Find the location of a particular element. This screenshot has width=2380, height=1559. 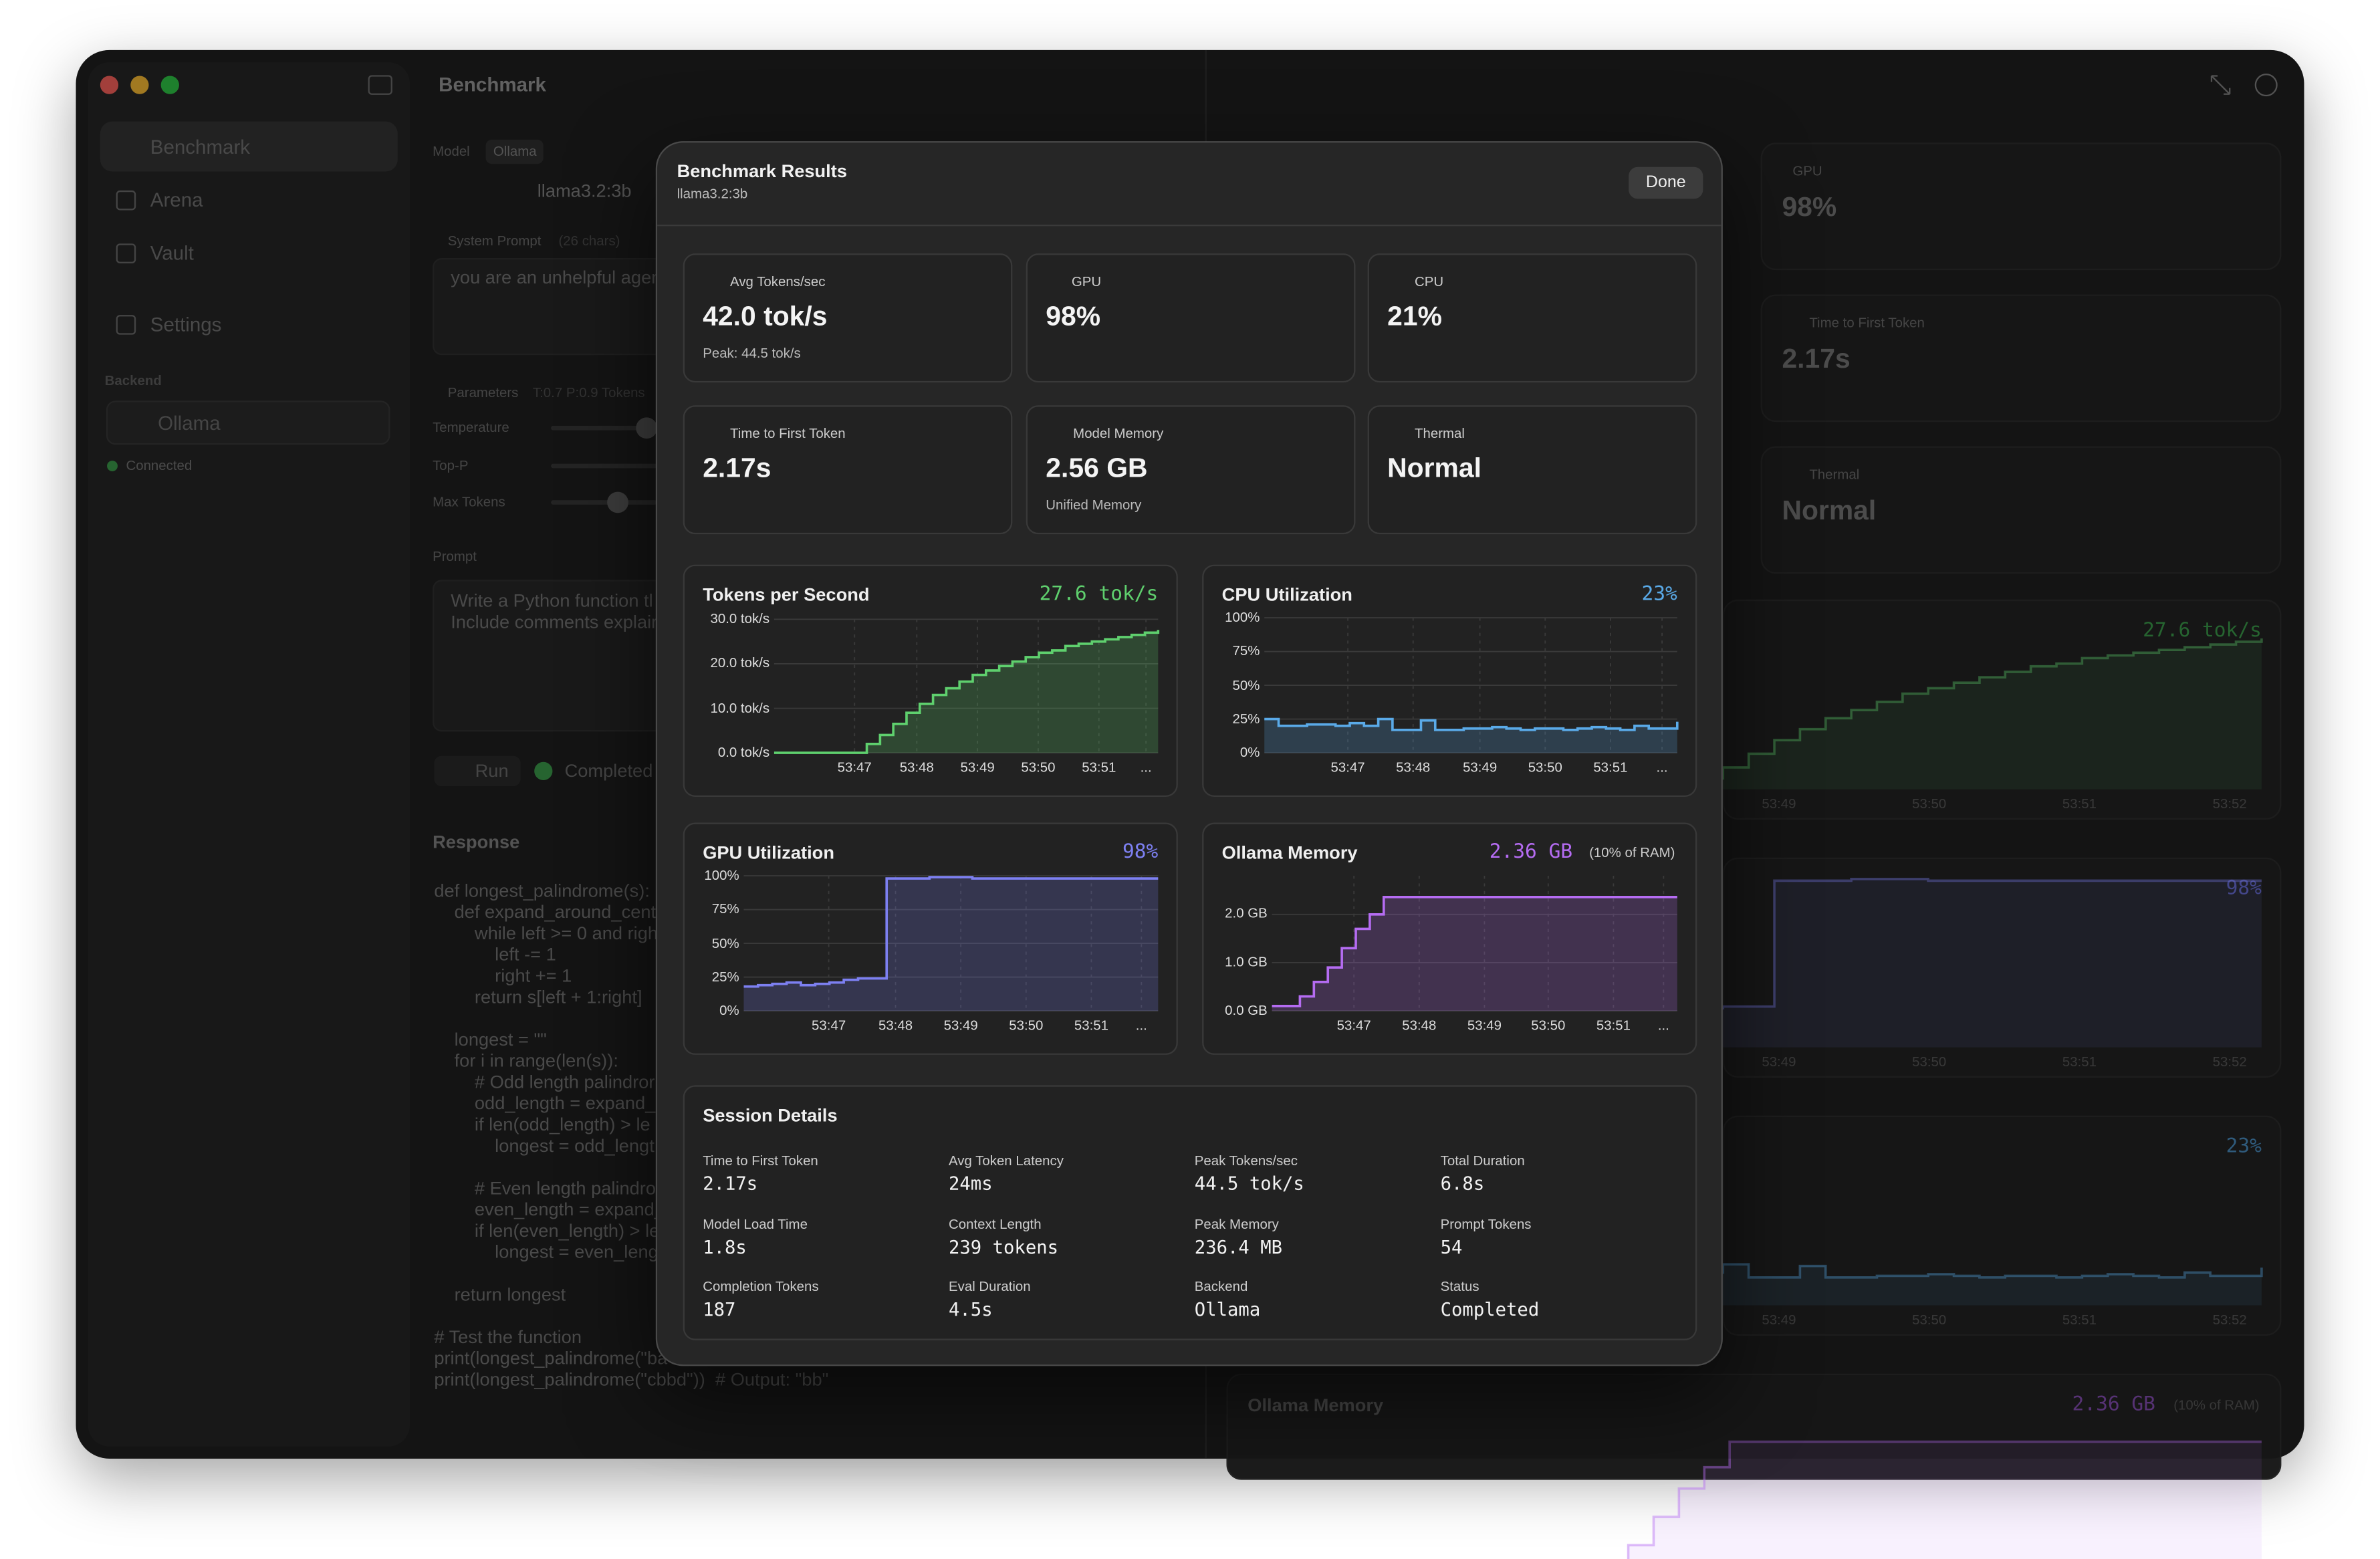

code-line: # Even length palindro is located at coordinates (545, 1188).